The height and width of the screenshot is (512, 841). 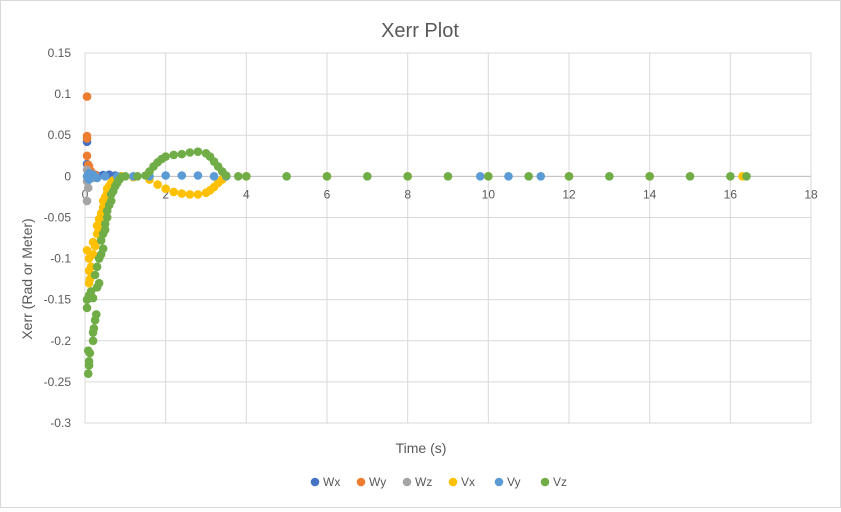 I want to click on x-tick-label: 16, so click(x=731, y=194).